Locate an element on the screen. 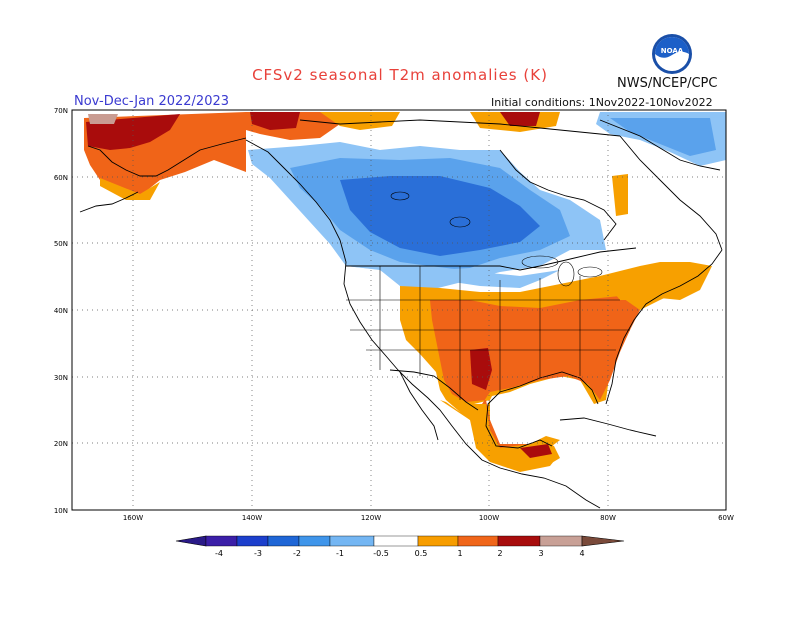 The image size is (800, 618). lat-tick-label: 40N is located at coordinates (61, 311).